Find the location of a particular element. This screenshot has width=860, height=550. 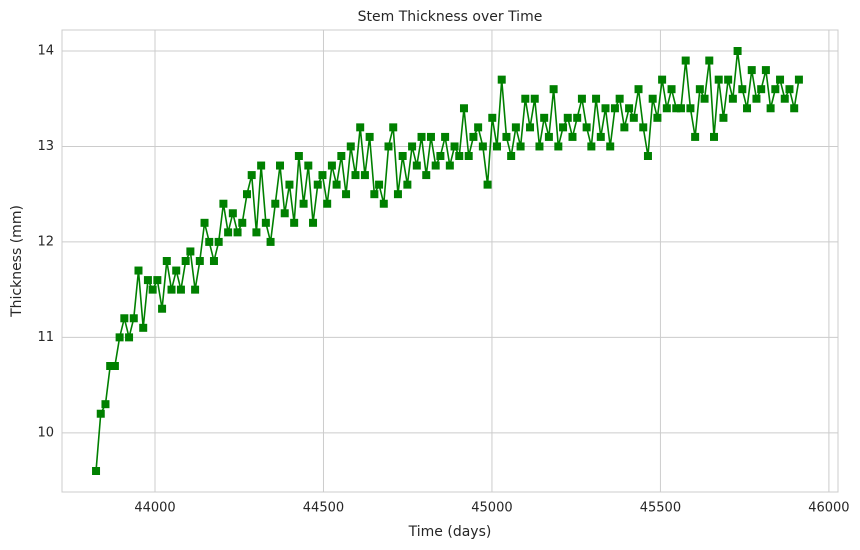

x-tick-label: 46000 is located at coordinates (828, 508).